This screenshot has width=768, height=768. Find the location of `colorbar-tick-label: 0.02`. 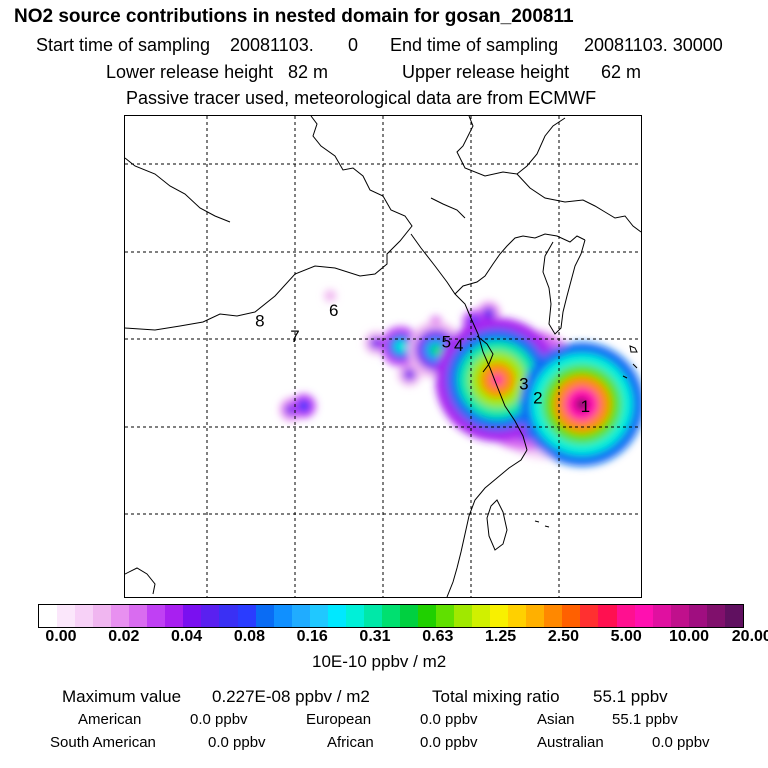

colorbar-tick-label: 0.02 is located at coordinates (124, 636).